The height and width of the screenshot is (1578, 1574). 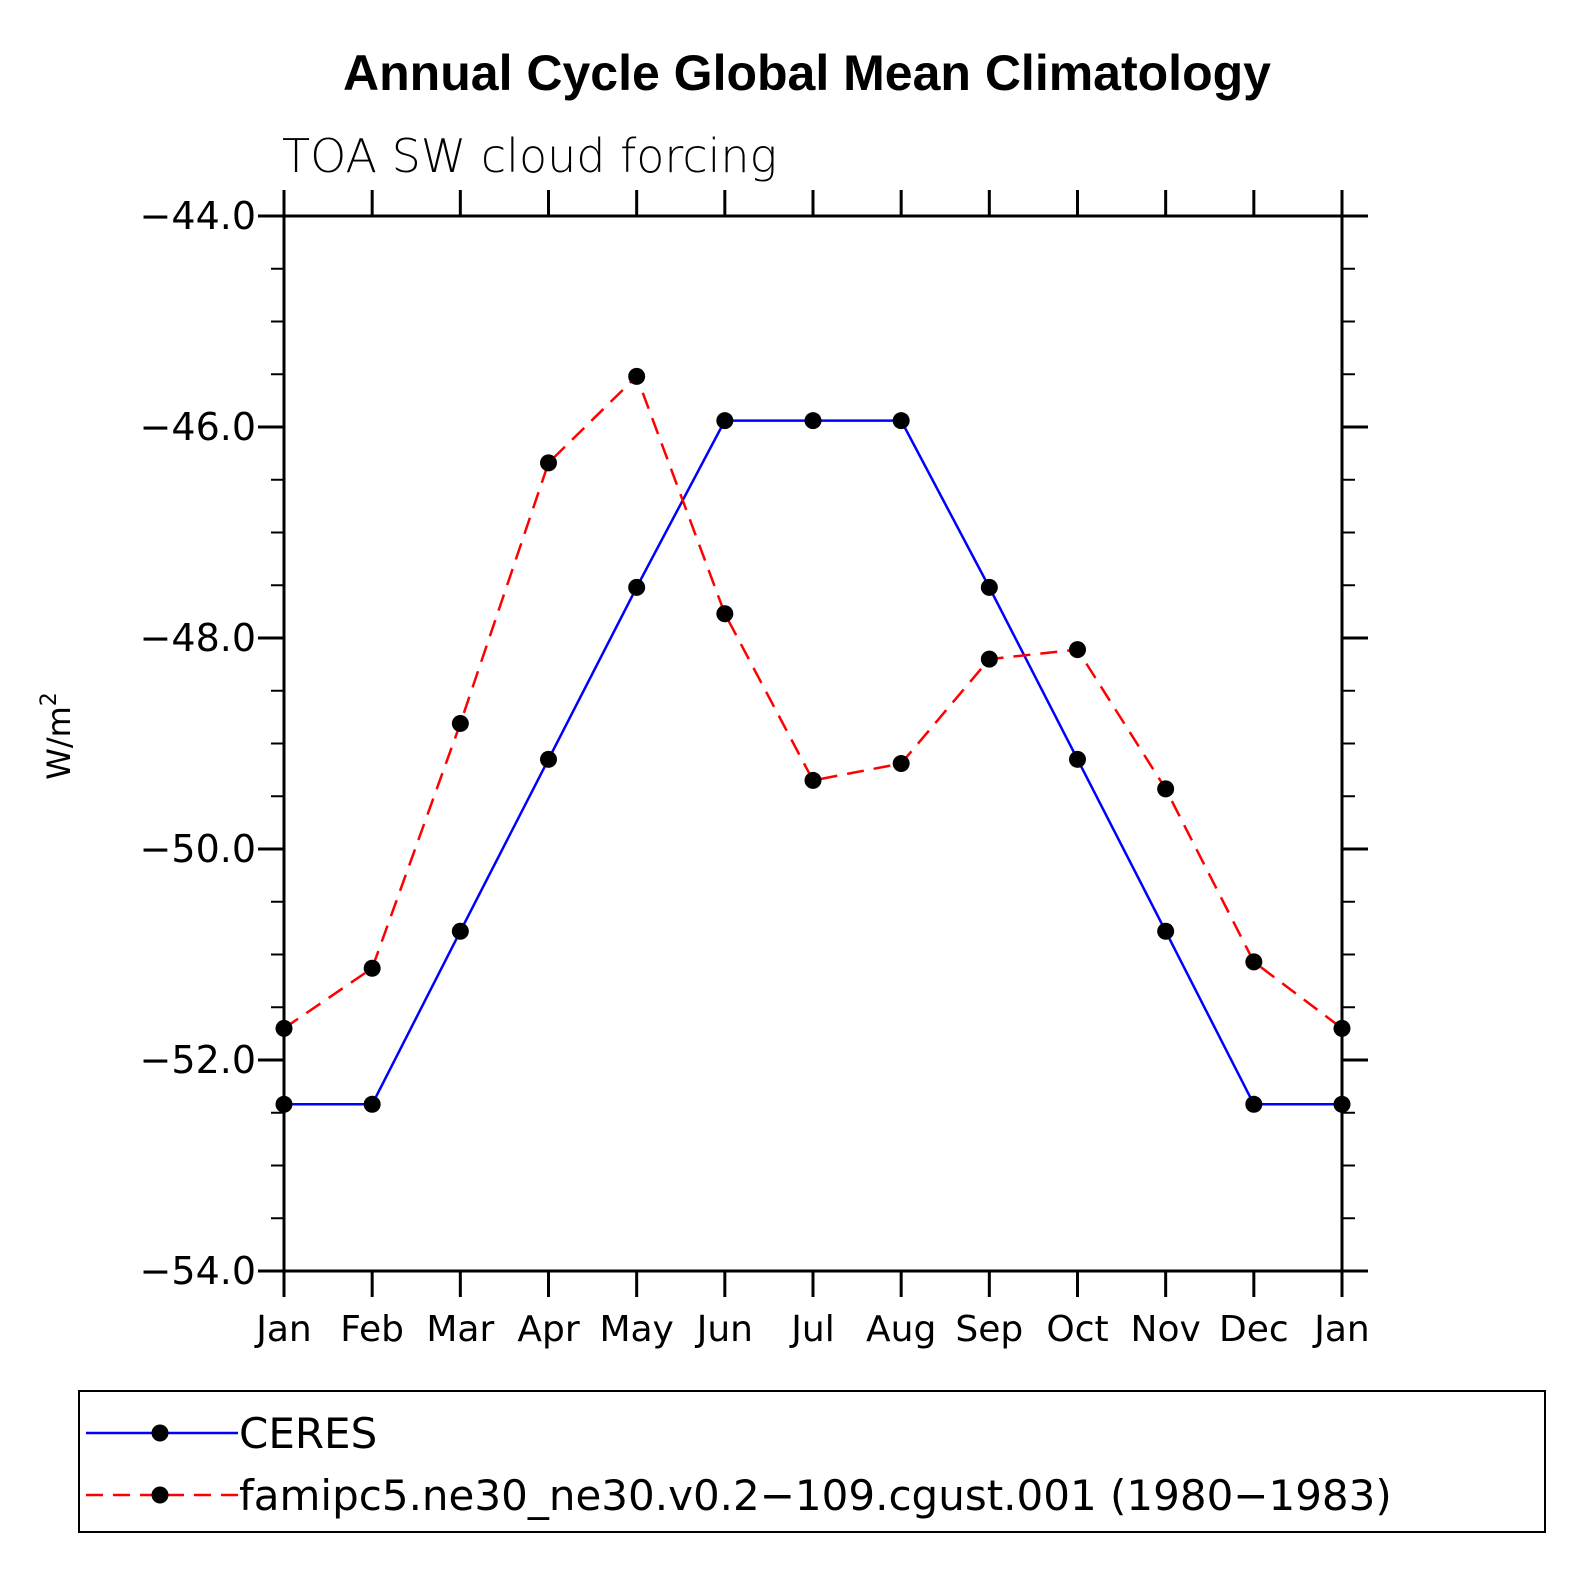 I want to click on legend-box, so click(x=812, y=1461).